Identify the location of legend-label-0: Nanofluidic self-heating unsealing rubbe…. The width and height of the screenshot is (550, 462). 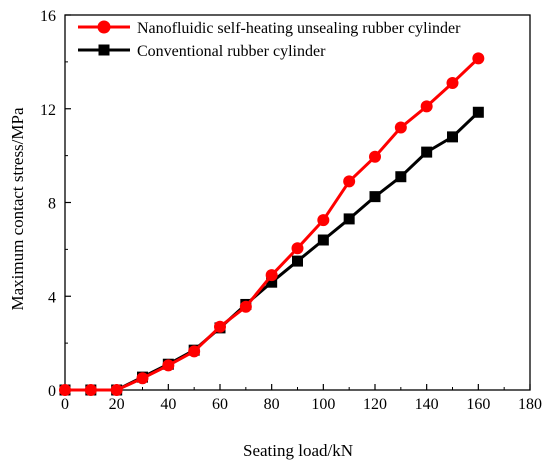
(299, 28).